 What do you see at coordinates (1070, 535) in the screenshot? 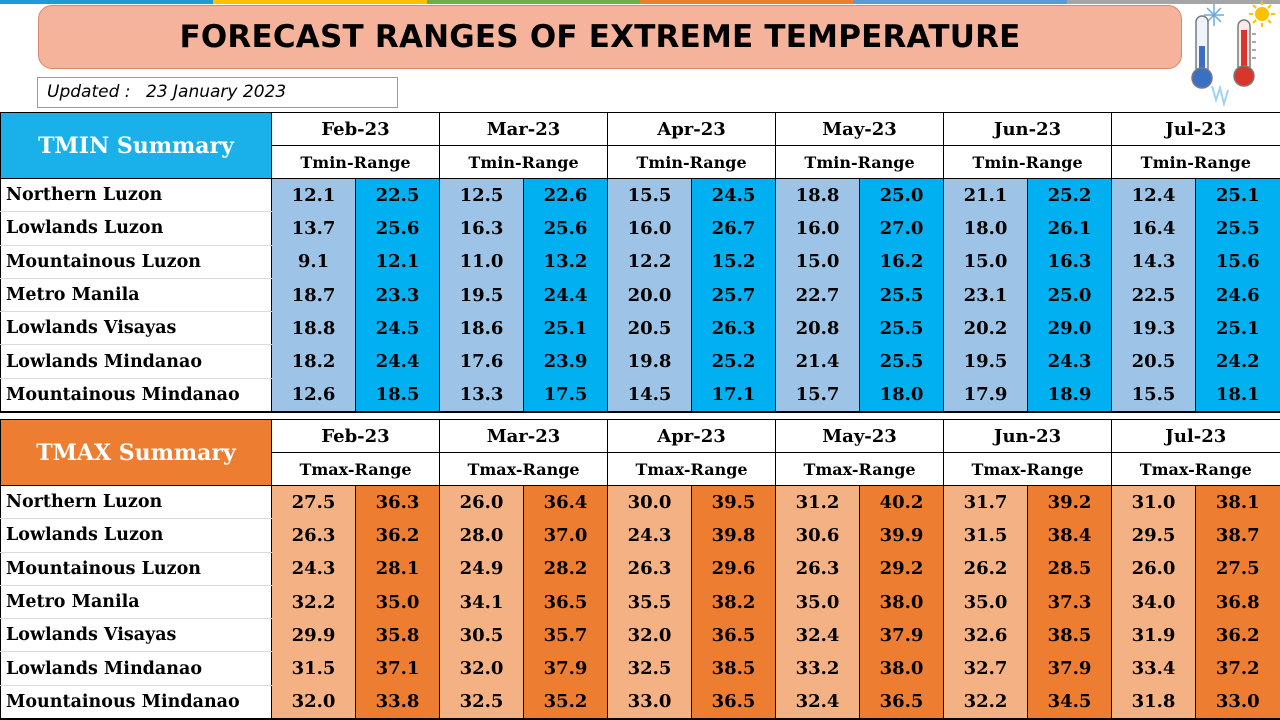
I see `range-high-value: 38.4` at bounding box center [1070, 535].